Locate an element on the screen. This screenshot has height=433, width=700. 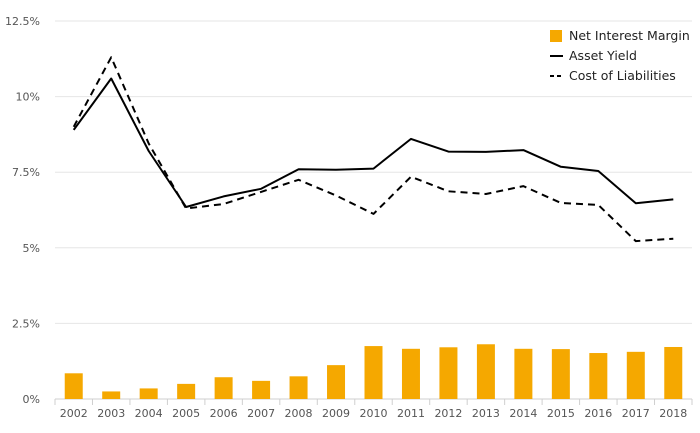
y-tick-label: 7.5% is located at coordinates (26, 172).